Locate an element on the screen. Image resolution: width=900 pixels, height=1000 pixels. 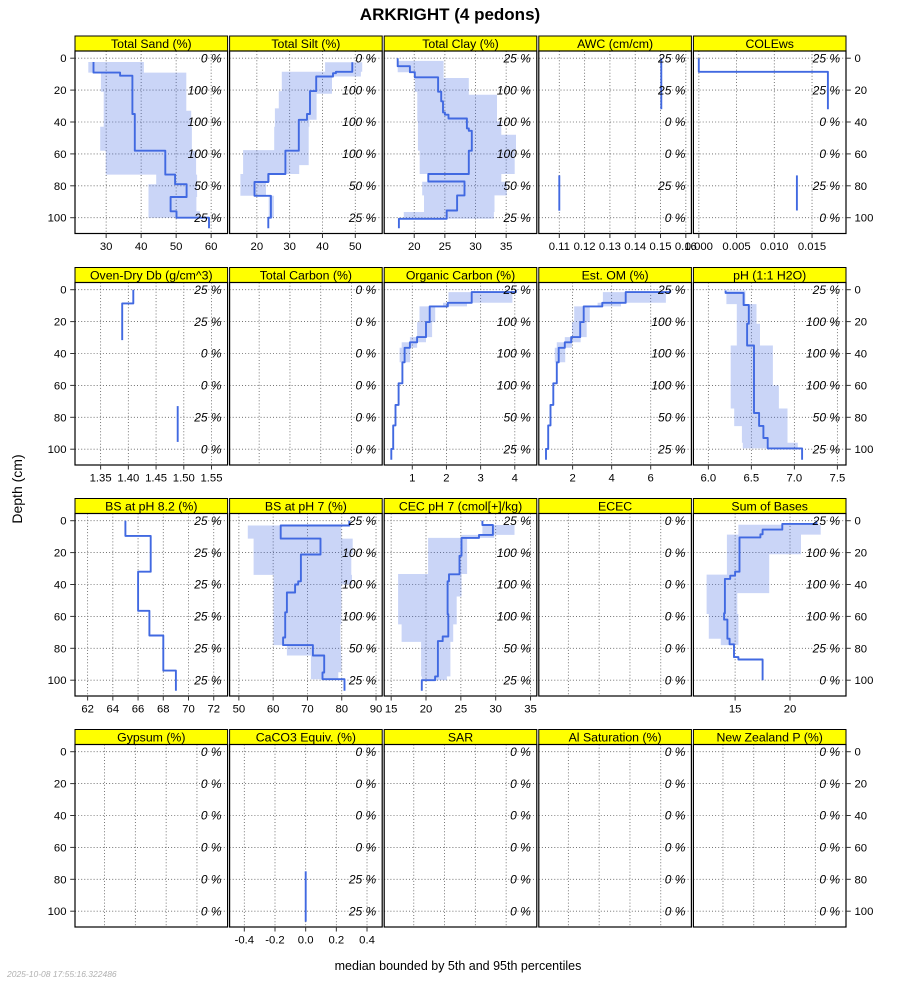
y-tick-label-right: 100 is located at coordinates (864, 681).